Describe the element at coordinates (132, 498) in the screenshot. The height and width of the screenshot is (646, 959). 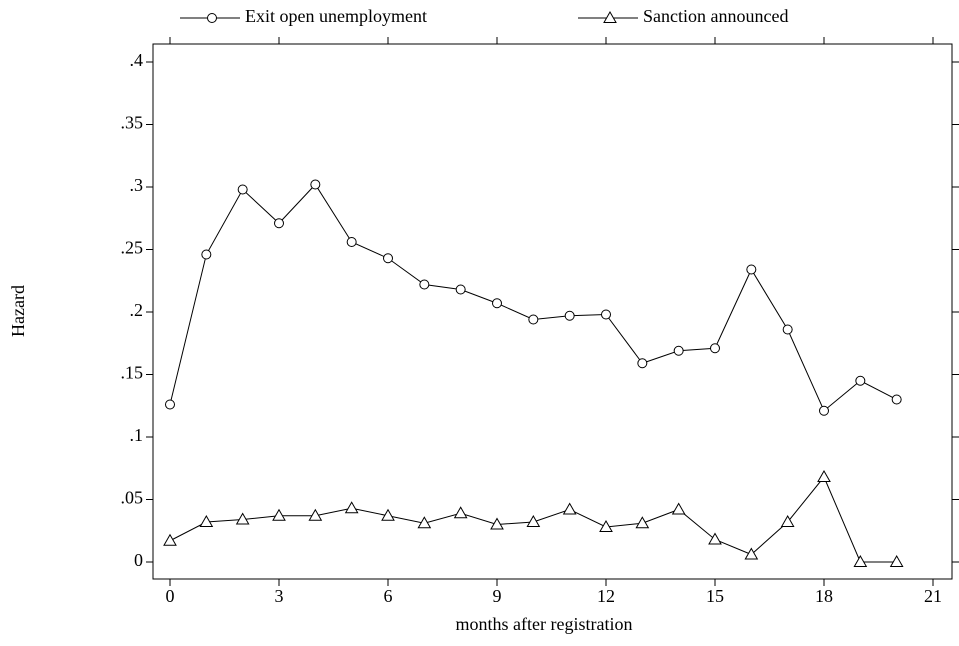
I see `y-tick-label: .05` at that location.